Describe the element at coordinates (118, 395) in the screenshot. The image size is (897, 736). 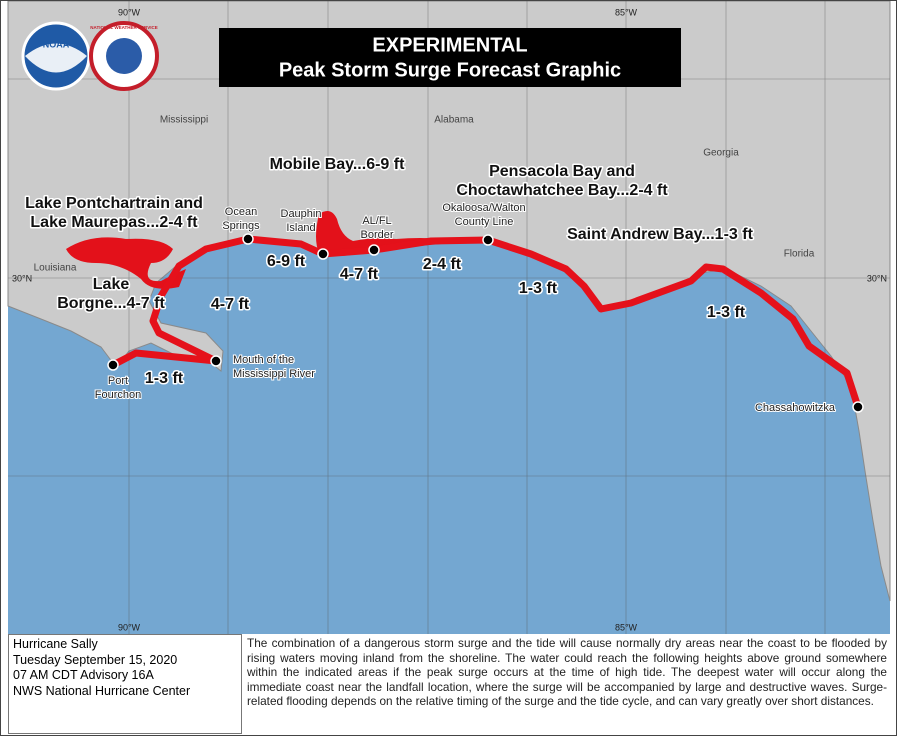
I see `place-label: Fourchon` at that location.